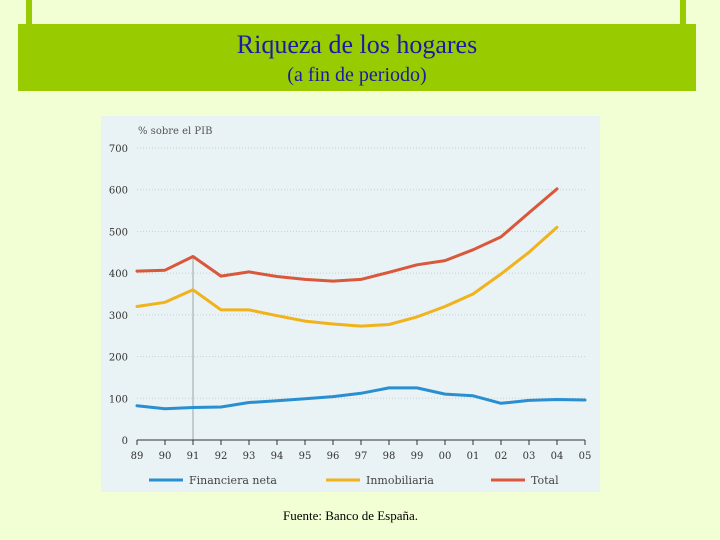 The width and height of the screenshot is (720, 540). What do you see at coordinates (357, 44) in the screenshot?
I see `page-title: Riqueza de los hogares` at bounding box center [357, 44].